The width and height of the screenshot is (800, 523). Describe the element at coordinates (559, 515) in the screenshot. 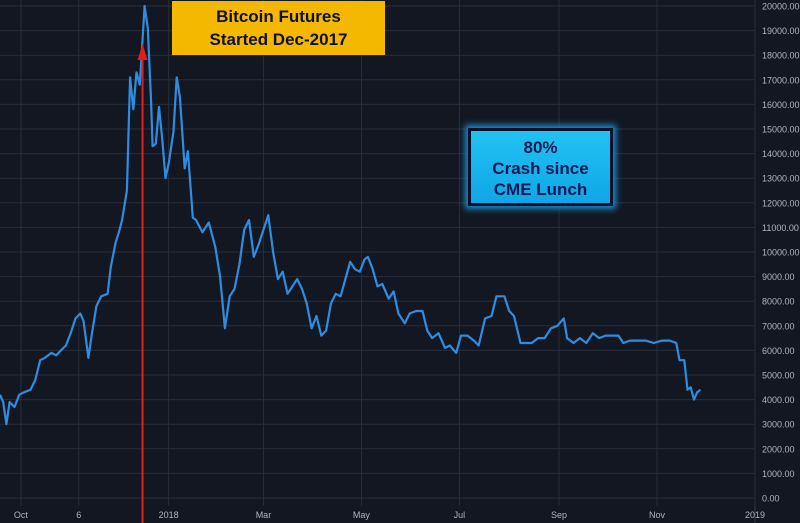

I see `x-tick-label: Sep` at that location.